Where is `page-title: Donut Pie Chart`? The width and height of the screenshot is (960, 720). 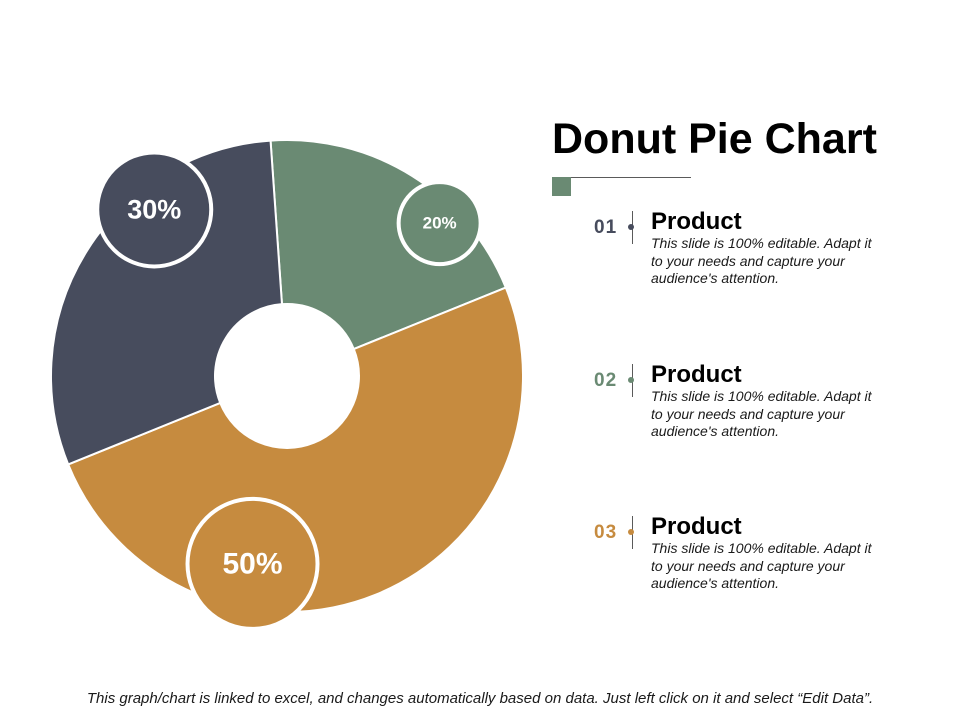 page-title: Donut Pie Chart is located at coordinates (714, 139).